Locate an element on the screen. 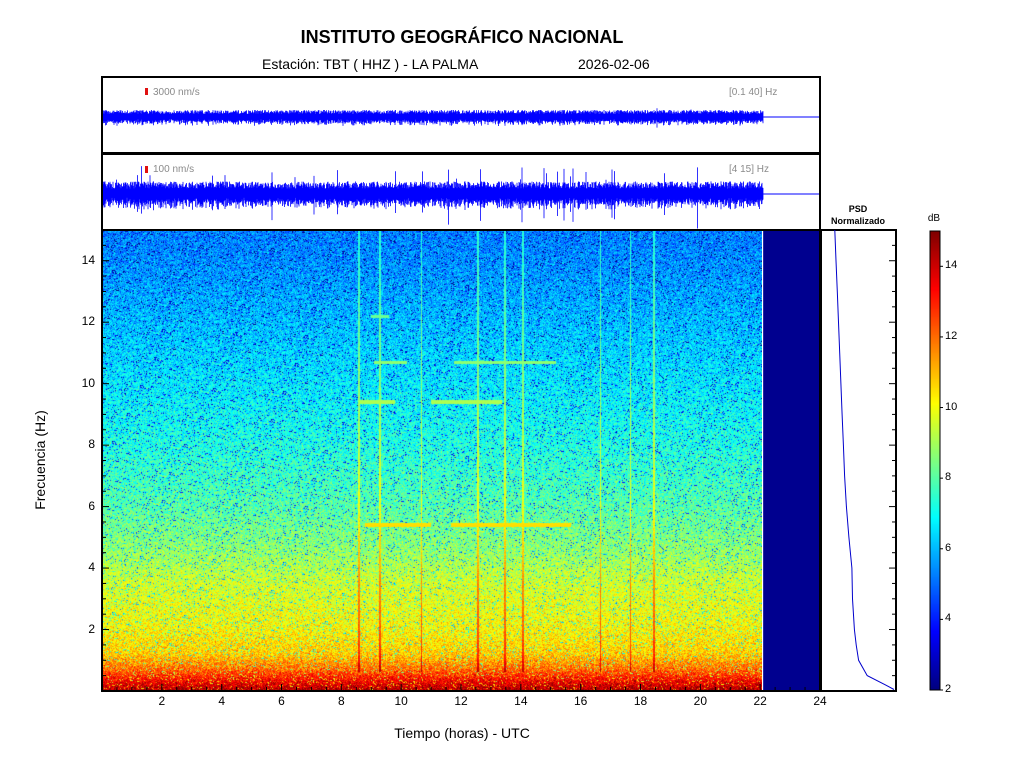 Image resolution: width=1024 pixels, height=768 pixels. x-tick-label: 10 is located at coordinates (401, 701).